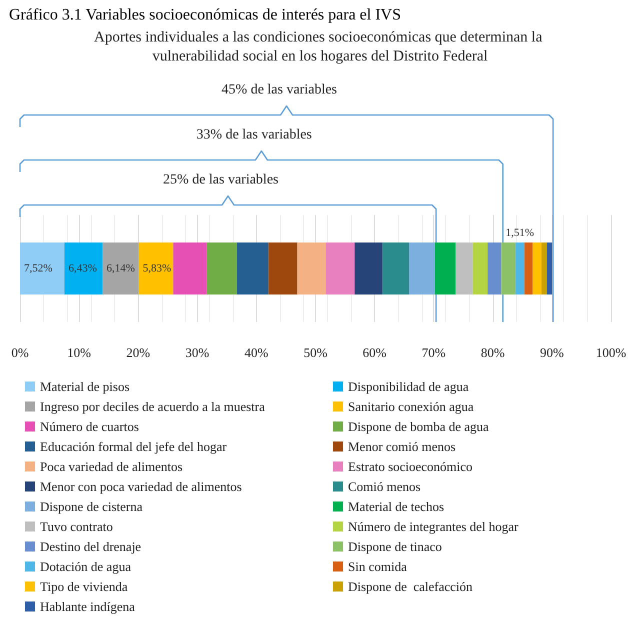 This screenshot has height=626, width=641. I want to click on legend-label: Menor comió menos, so click(402, 446).